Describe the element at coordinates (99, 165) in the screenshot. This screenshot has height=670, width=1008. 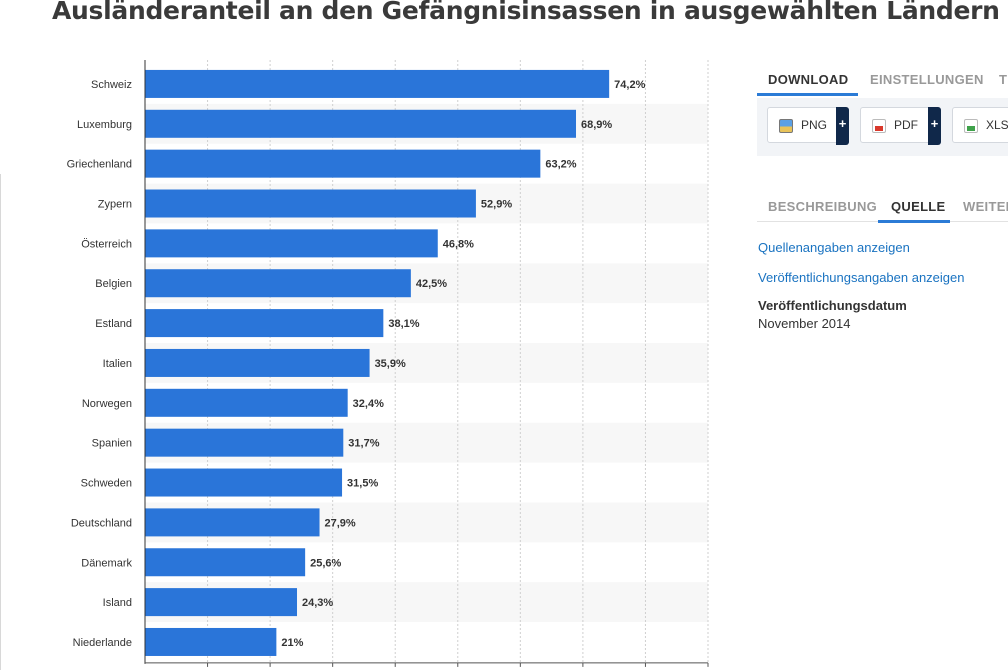
I see `category-label: Griechenland` at that location.